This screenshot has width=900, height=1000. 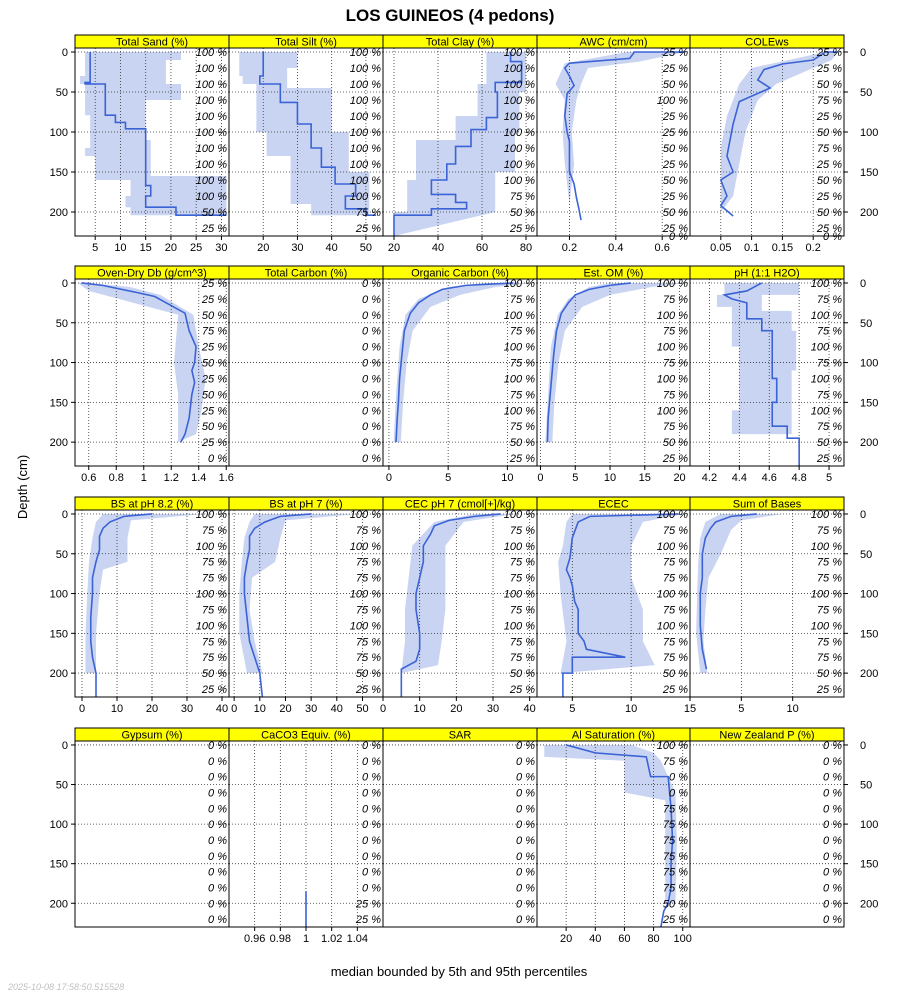 I want to click on panel-title: Est. OM (%), so click(x=614, y=274).